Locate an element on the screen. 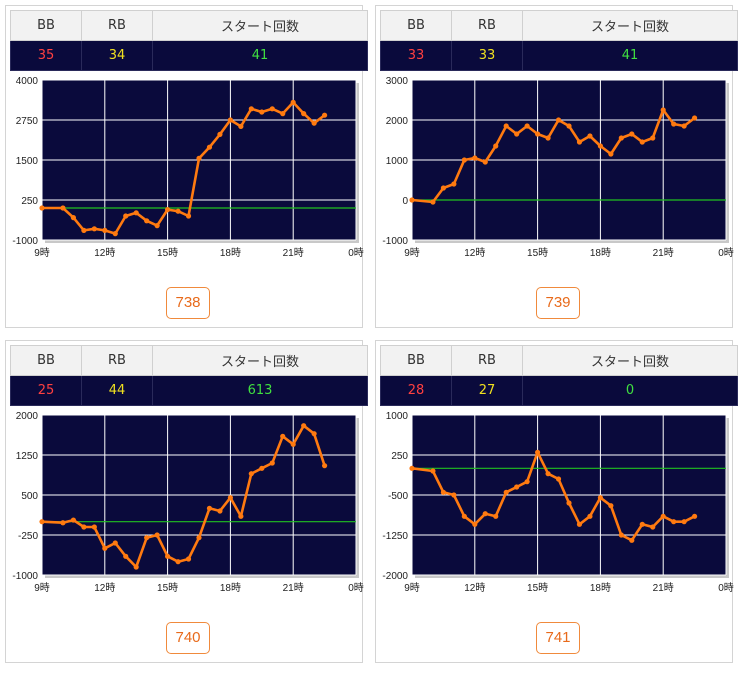 Image resolution: width=740 pixels, height=674 pixels. rb-value: 44 is located at coordinates (117, 390).